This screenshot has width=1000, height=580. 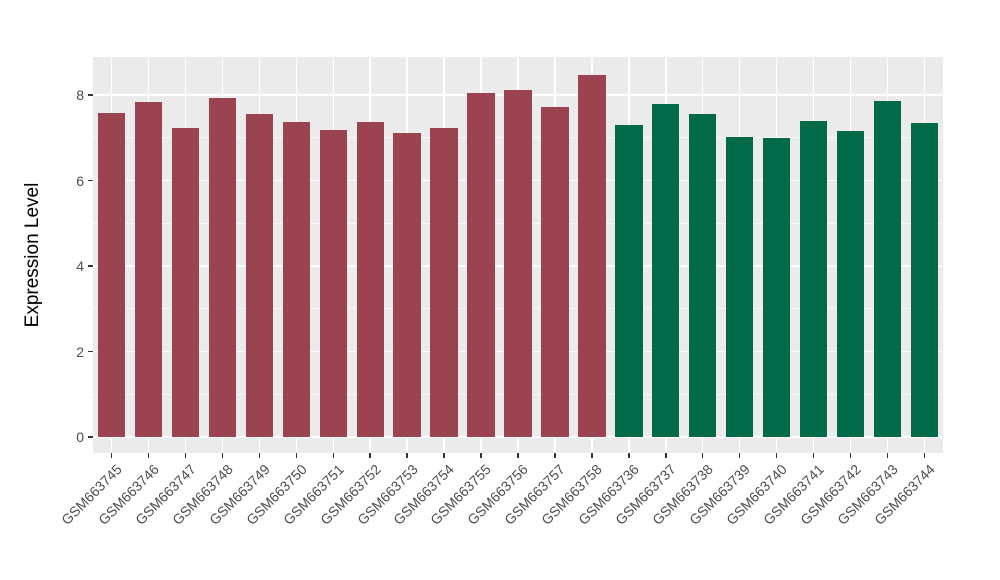 What do you see at coordinates (185, 282) in the screenshot?
I see `bar-GSM663747` at bounding box center [185, 282].